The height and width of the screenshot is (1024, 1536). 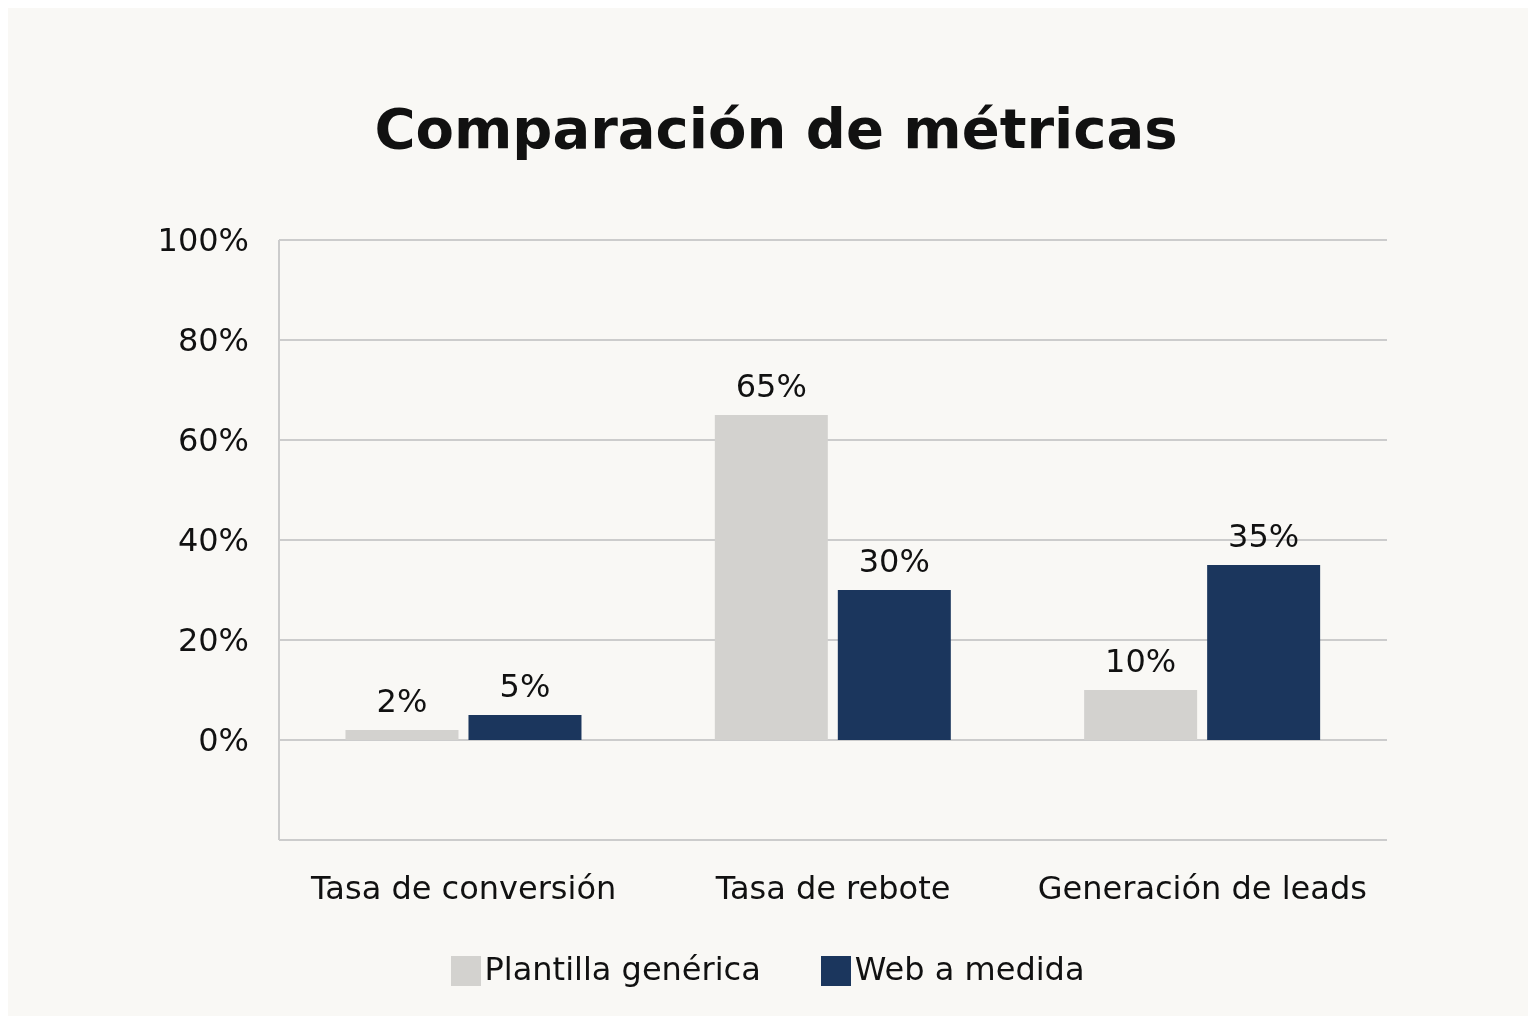 I want to click on y-tick-label: 80%, so click(x=213, y=340).